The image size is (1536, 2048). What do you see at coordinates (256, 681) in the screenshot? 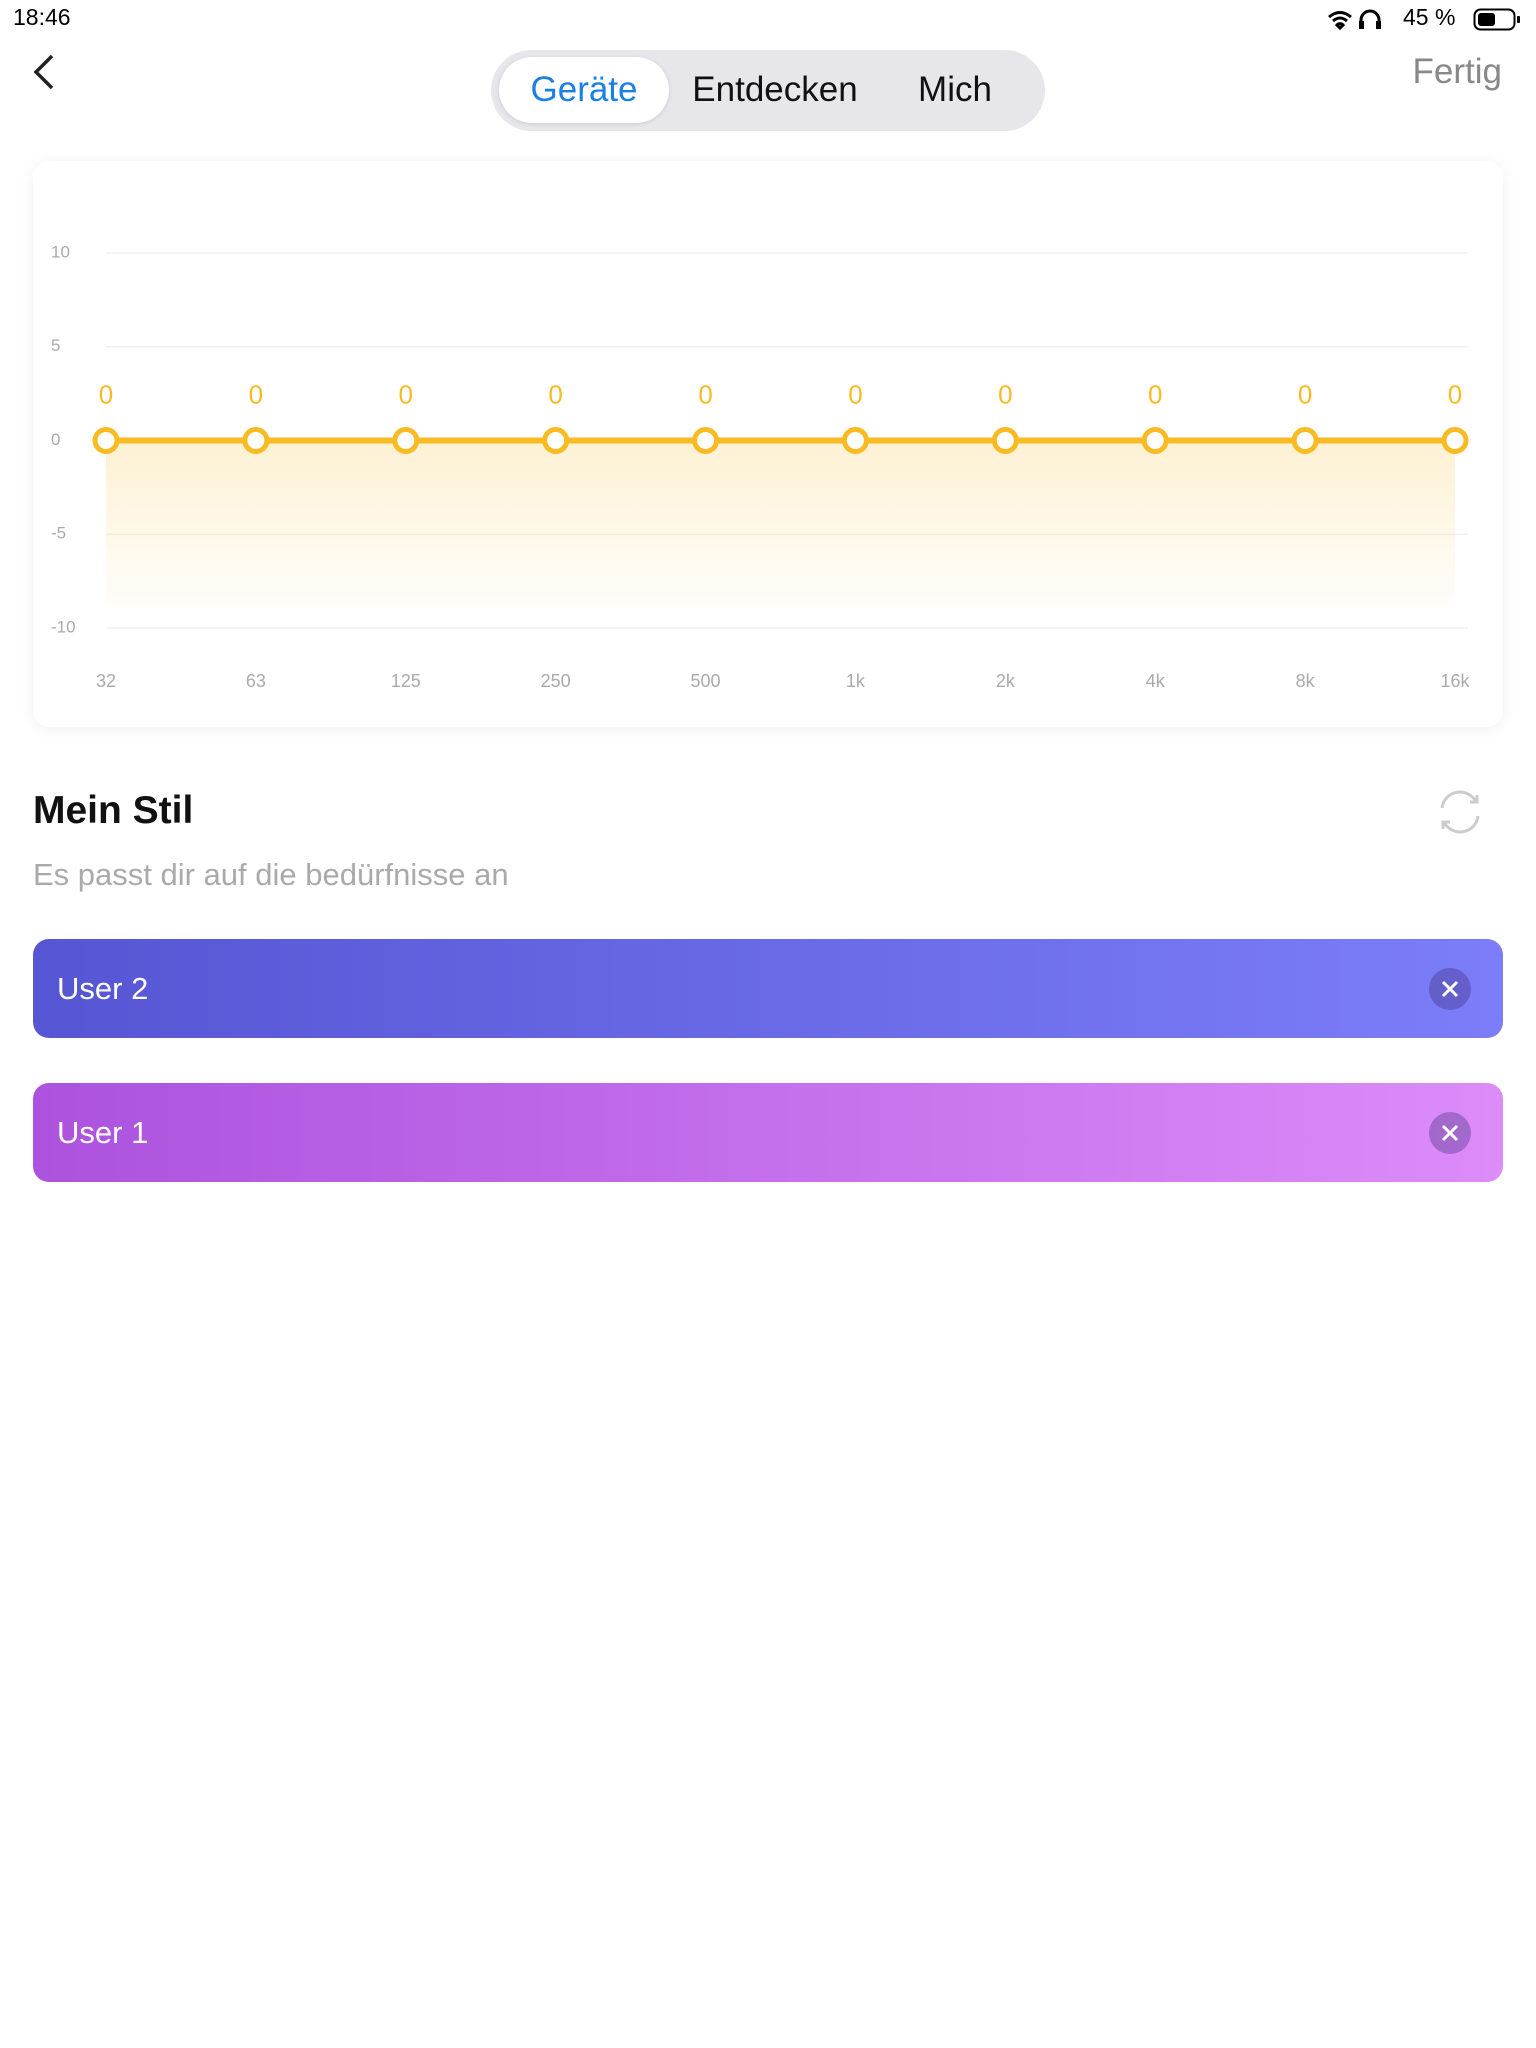
I see `x-tick-label: 63` at bounding box center [256, 681].